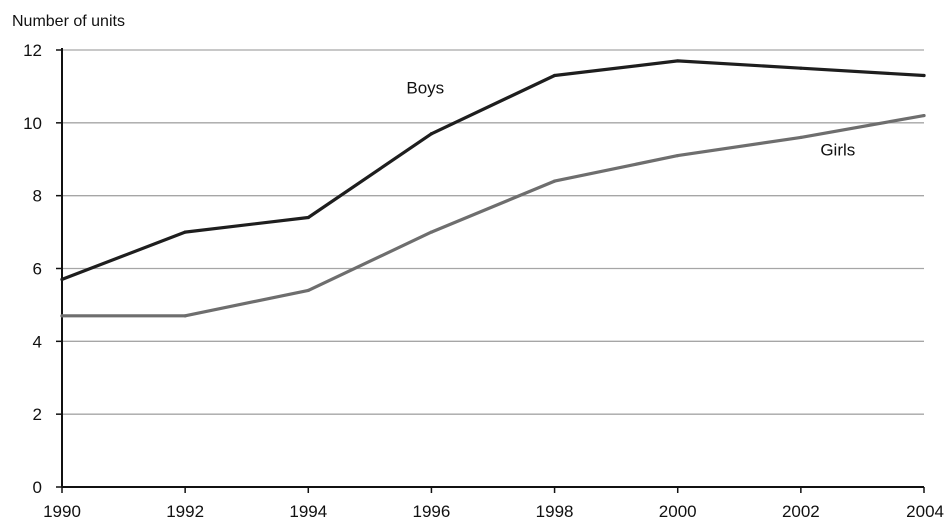  What do you see at coordinates (37, 196) in the screenshot?
I see `y-tick-label-8: 8` at bounding box center [37, 196].